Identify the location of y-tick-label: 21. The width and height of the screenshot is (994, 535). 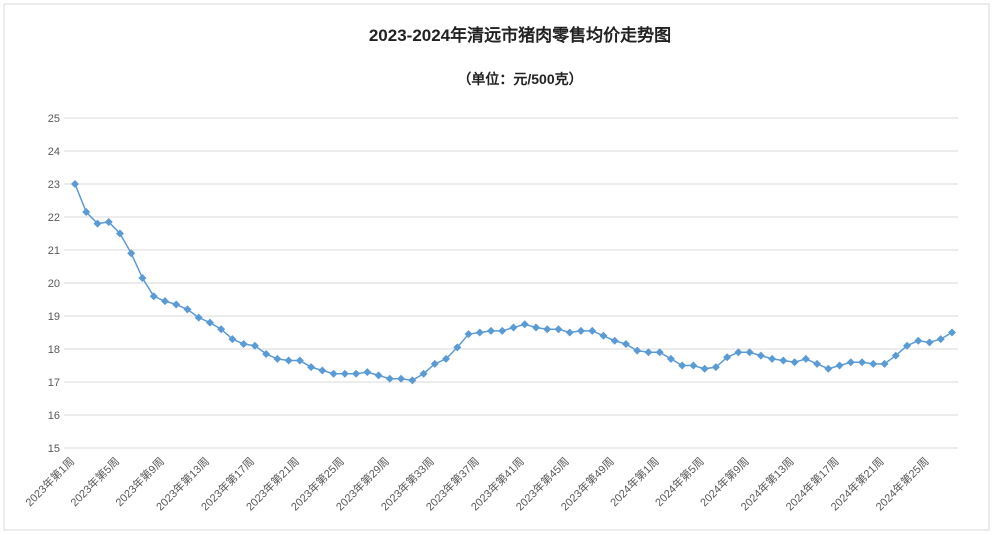
(54, 251).